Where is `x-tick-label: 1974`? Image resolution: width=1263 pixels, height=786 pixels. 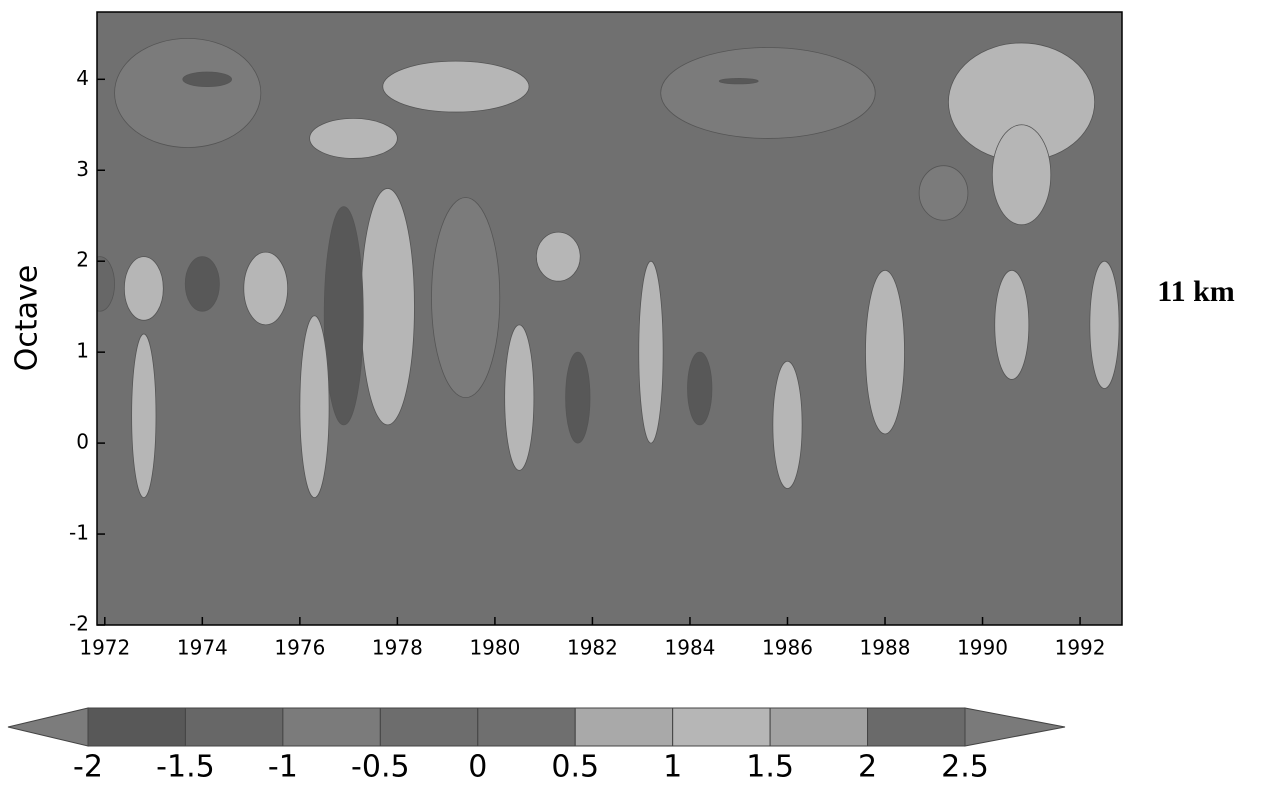
x-tick-label: 1974 is located at coordinates (202, 648).